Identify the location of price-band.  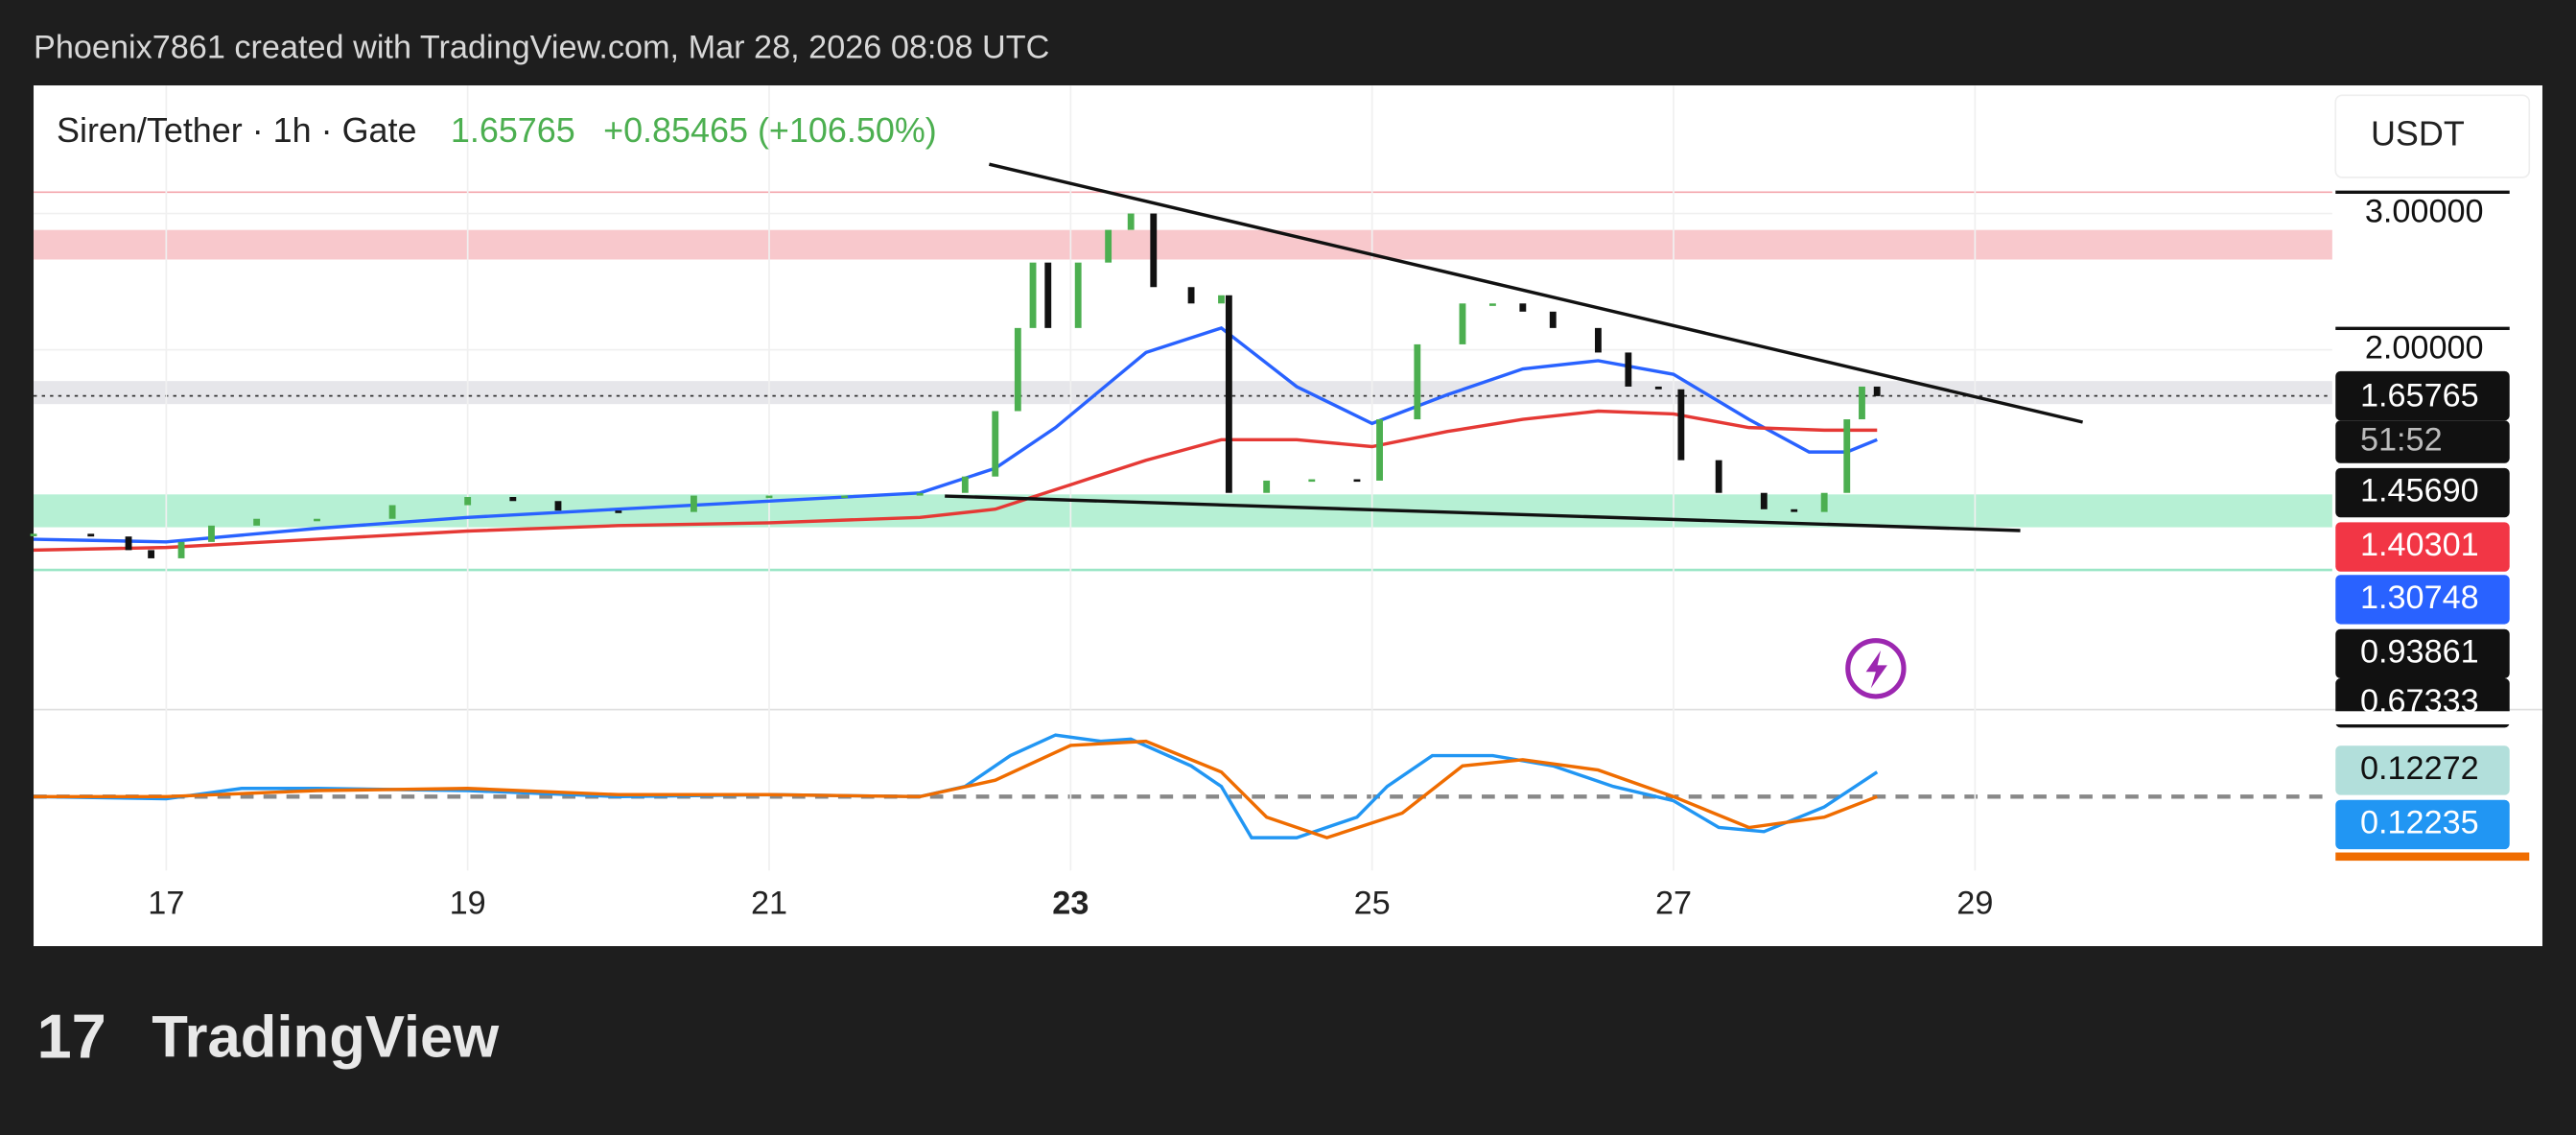
(1183, 393).